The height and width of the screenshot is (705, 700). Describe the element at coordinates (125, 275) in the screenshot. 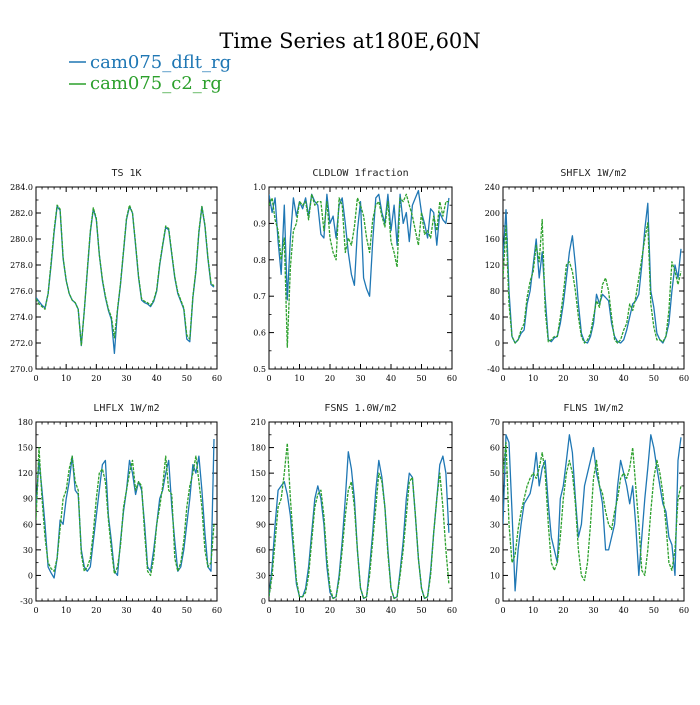

I see `series-line-ts-c2` at that location.